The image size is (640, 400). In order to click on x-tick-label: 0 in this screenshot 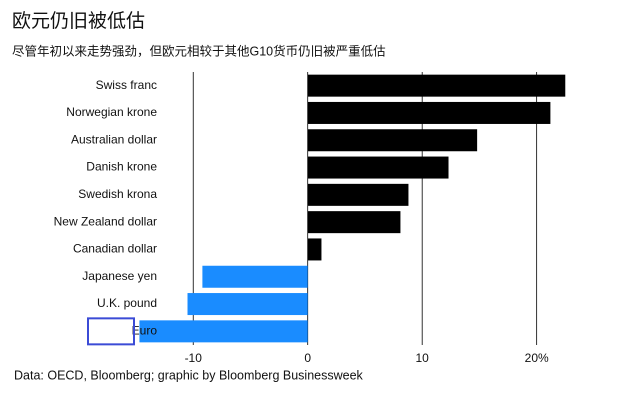, I will do `click(307, 358)`.